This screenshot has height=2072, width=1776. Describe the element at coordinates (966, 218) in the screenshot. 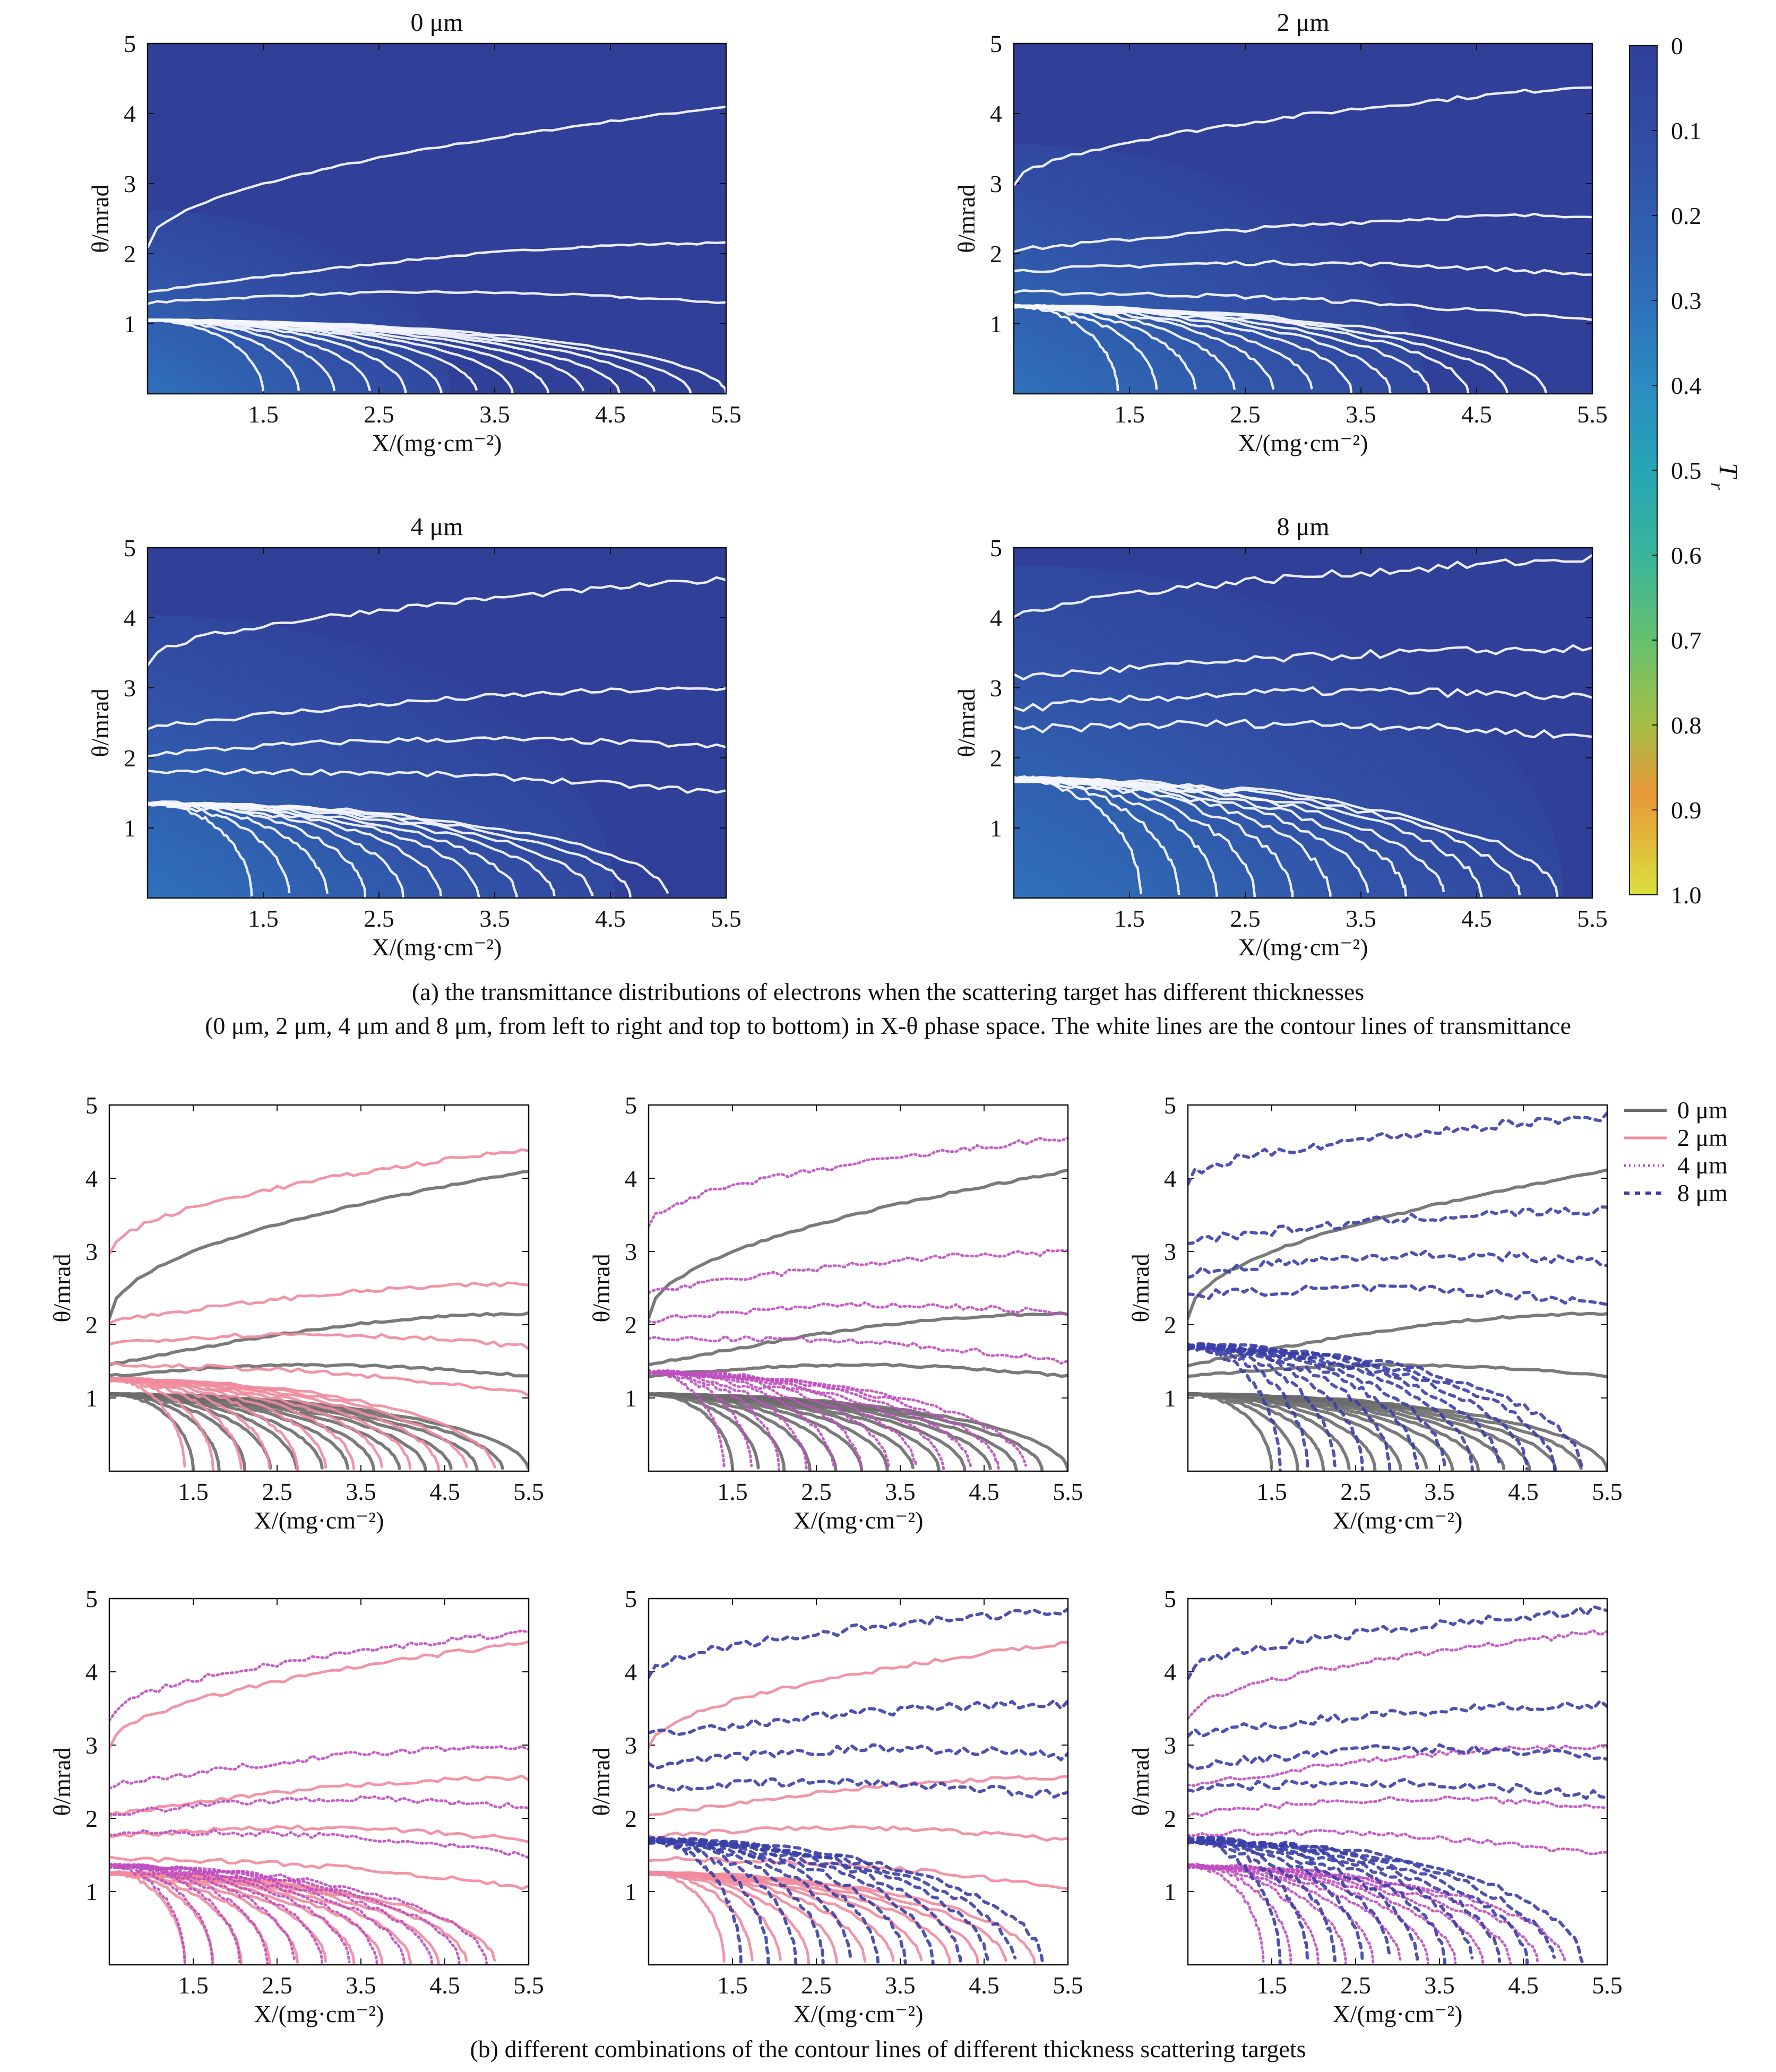

I see `y-axis-label: θ/mrad` at that location.